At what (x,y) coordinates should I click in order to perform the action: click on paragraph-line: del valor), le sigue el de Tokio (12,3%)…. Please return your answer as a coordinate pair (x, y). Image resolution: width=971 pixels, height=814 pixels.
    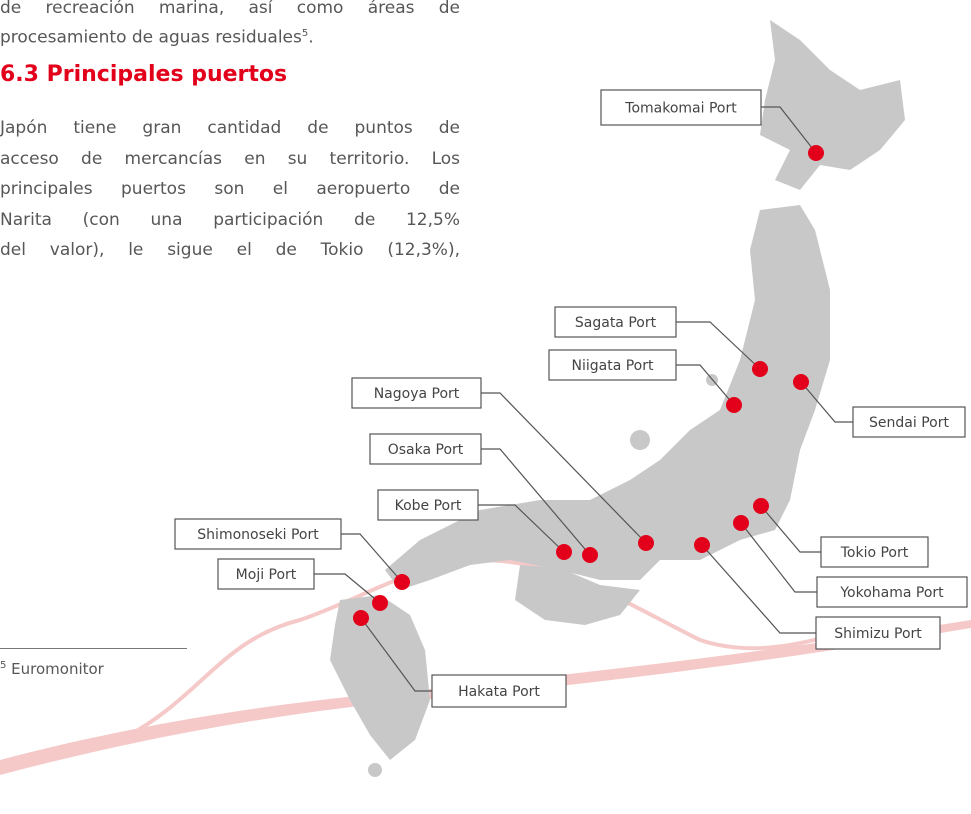
    Looking at the image, I should click on (230, 250).